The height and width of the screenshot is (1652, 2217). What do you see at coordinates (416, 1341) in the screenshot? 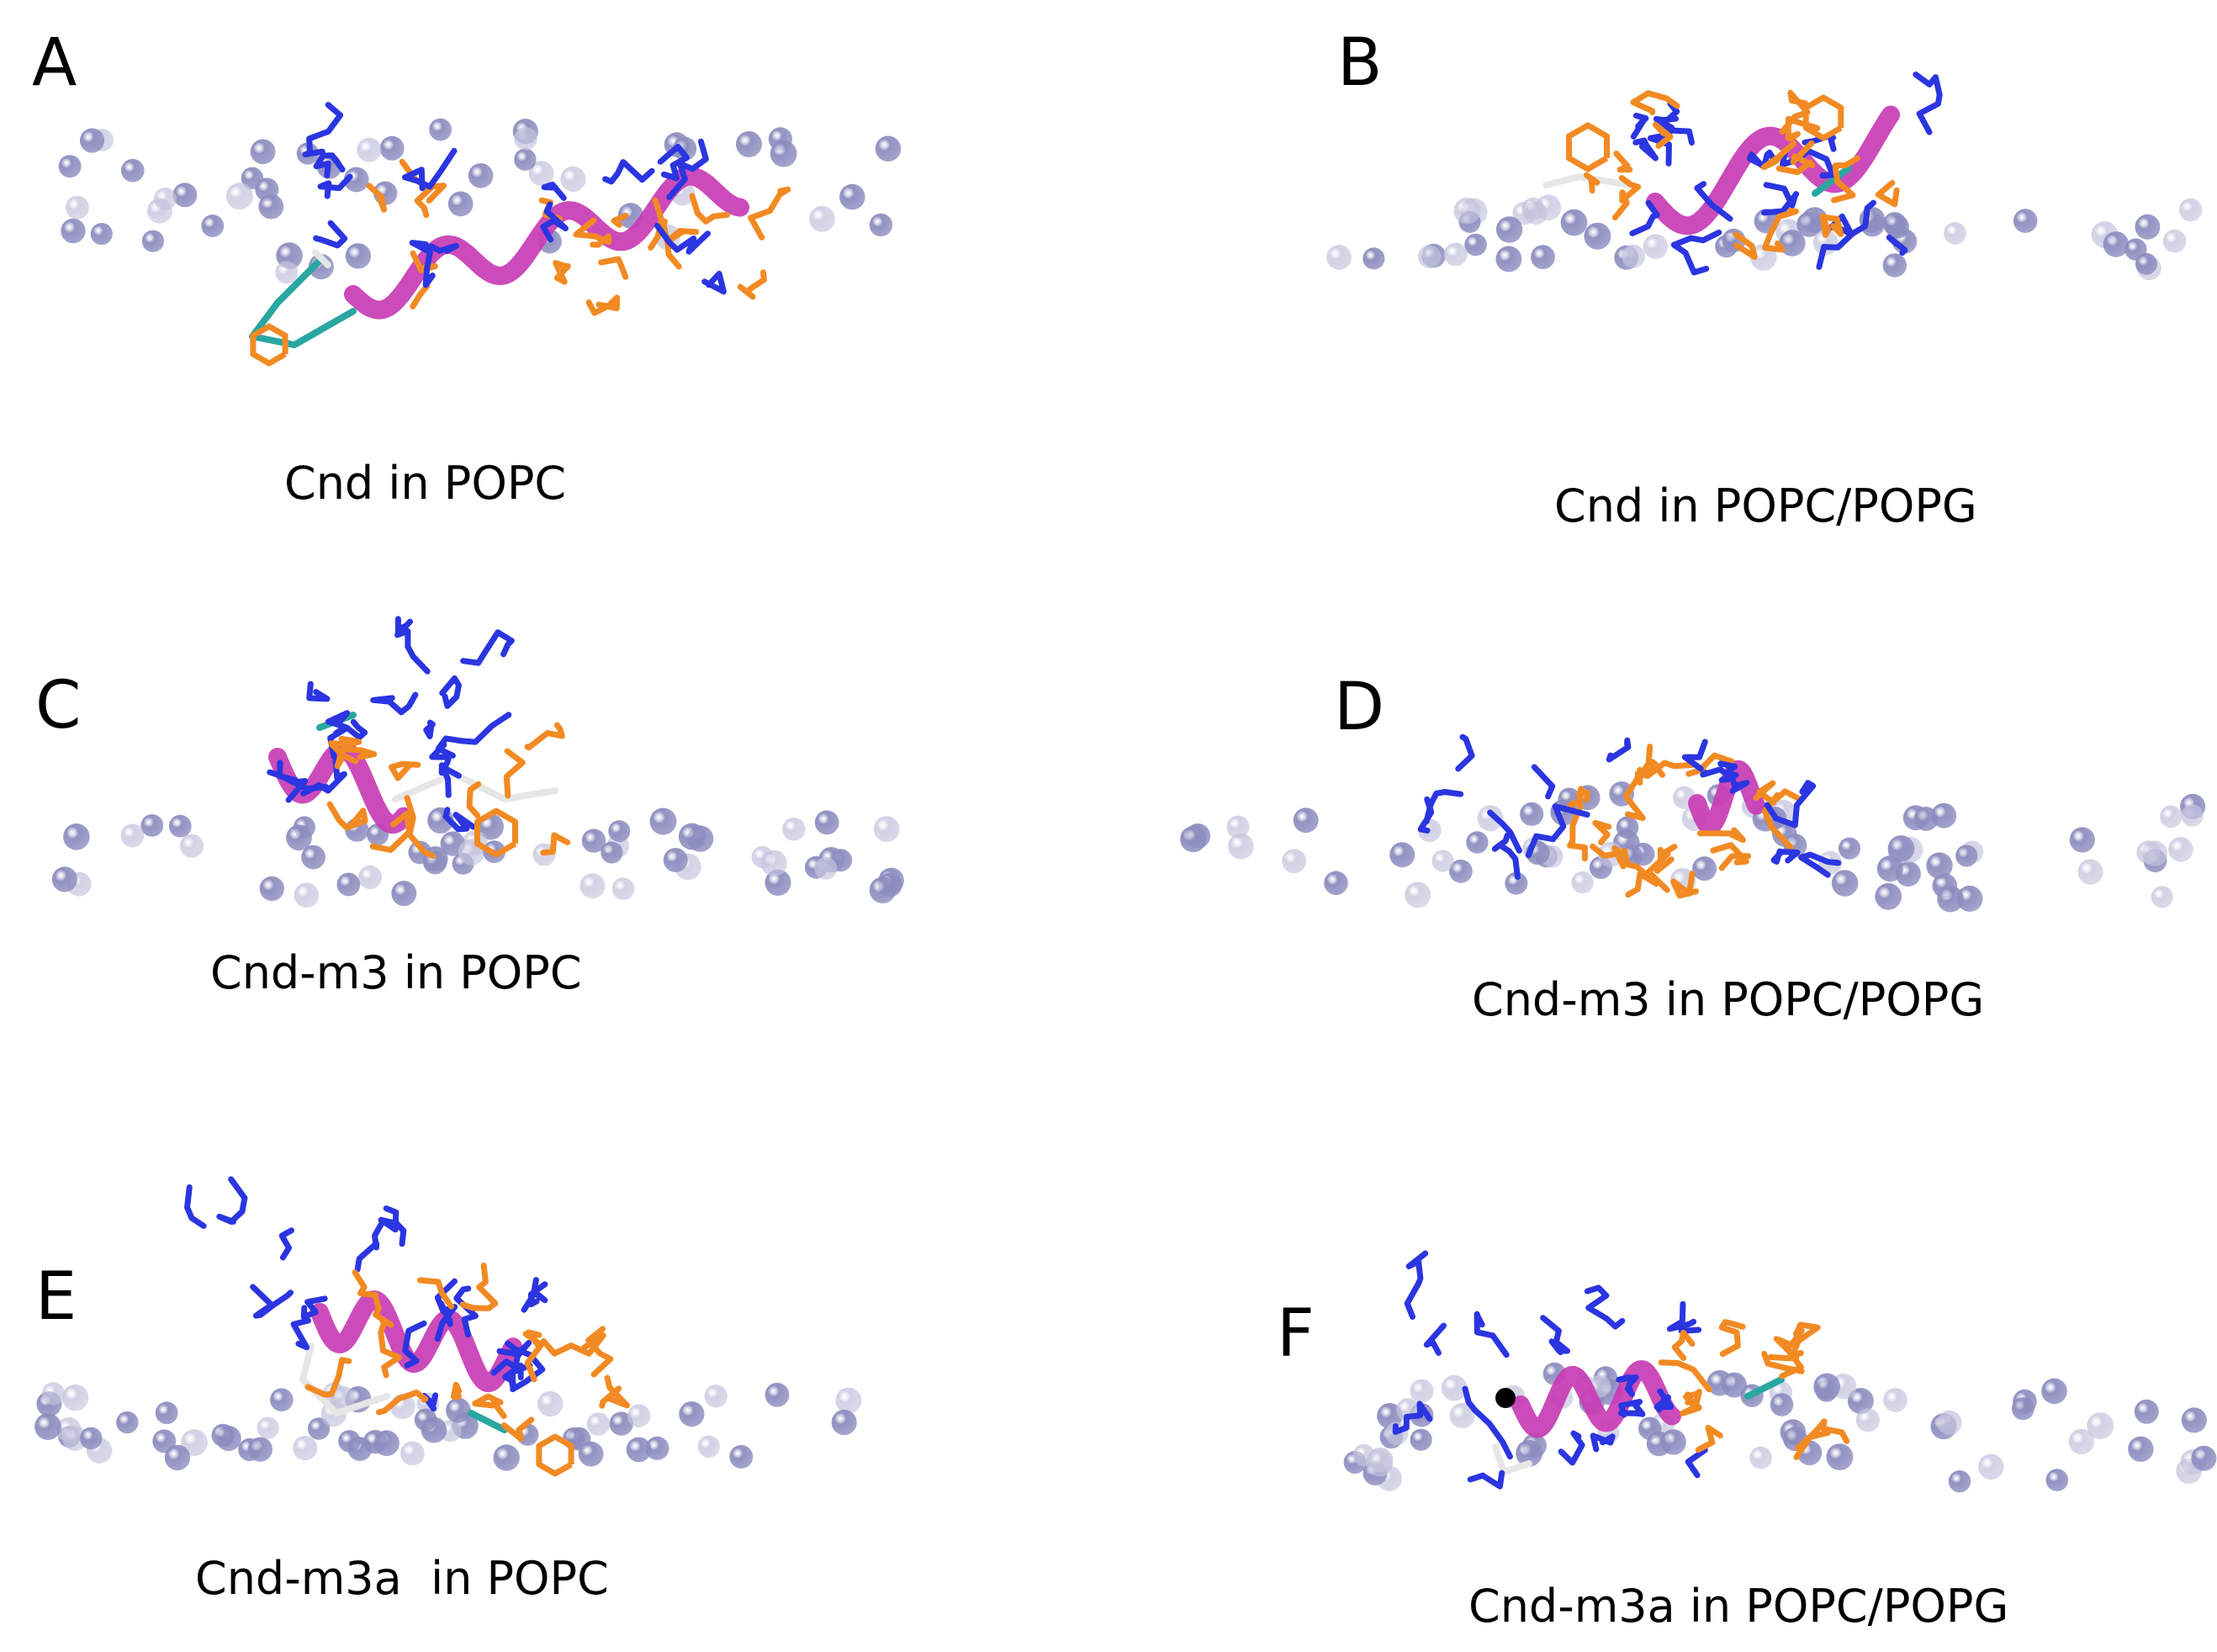
I see `helix-ribbon` at bounding box center [416, 1341].